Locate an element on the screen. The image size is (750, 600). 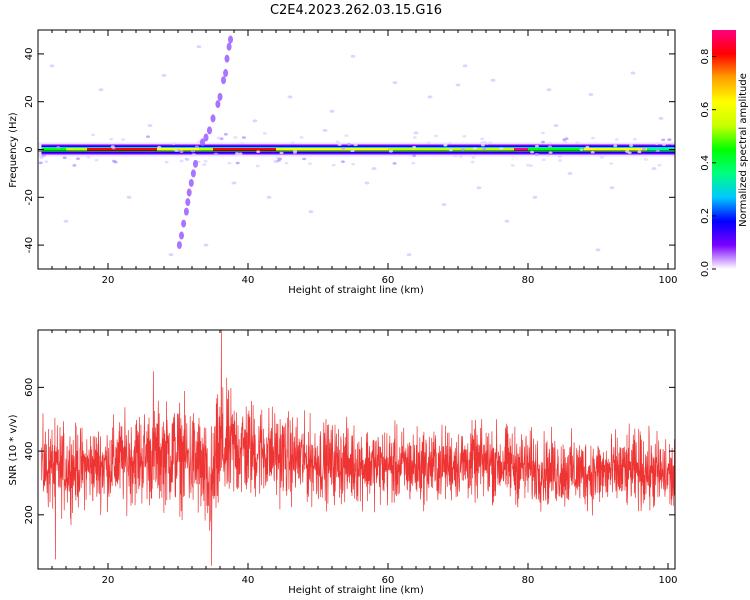
spectrogram-y-tick-label: 20 is located at coordinates (29, 101).